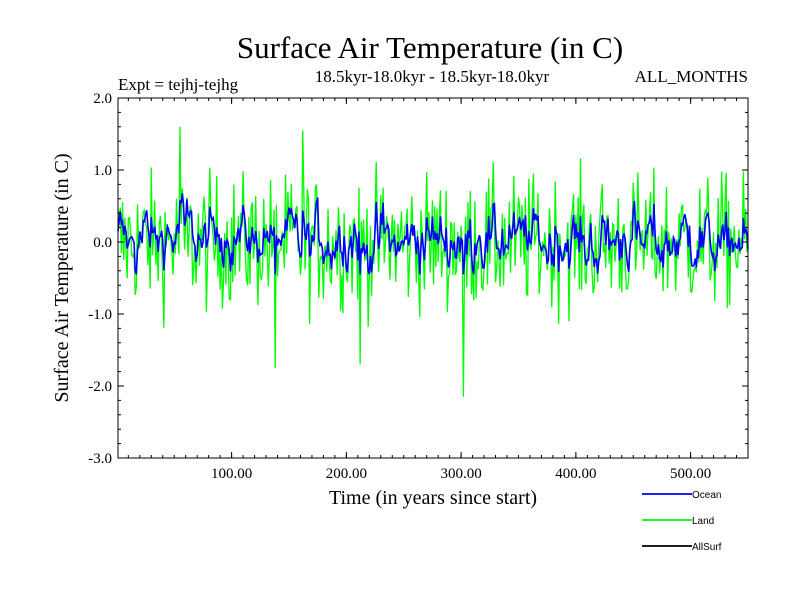  What do you see at coordinates (703, 521) in the screenshot?
I see `legend-label: Land` at bounding box center [703, 521].